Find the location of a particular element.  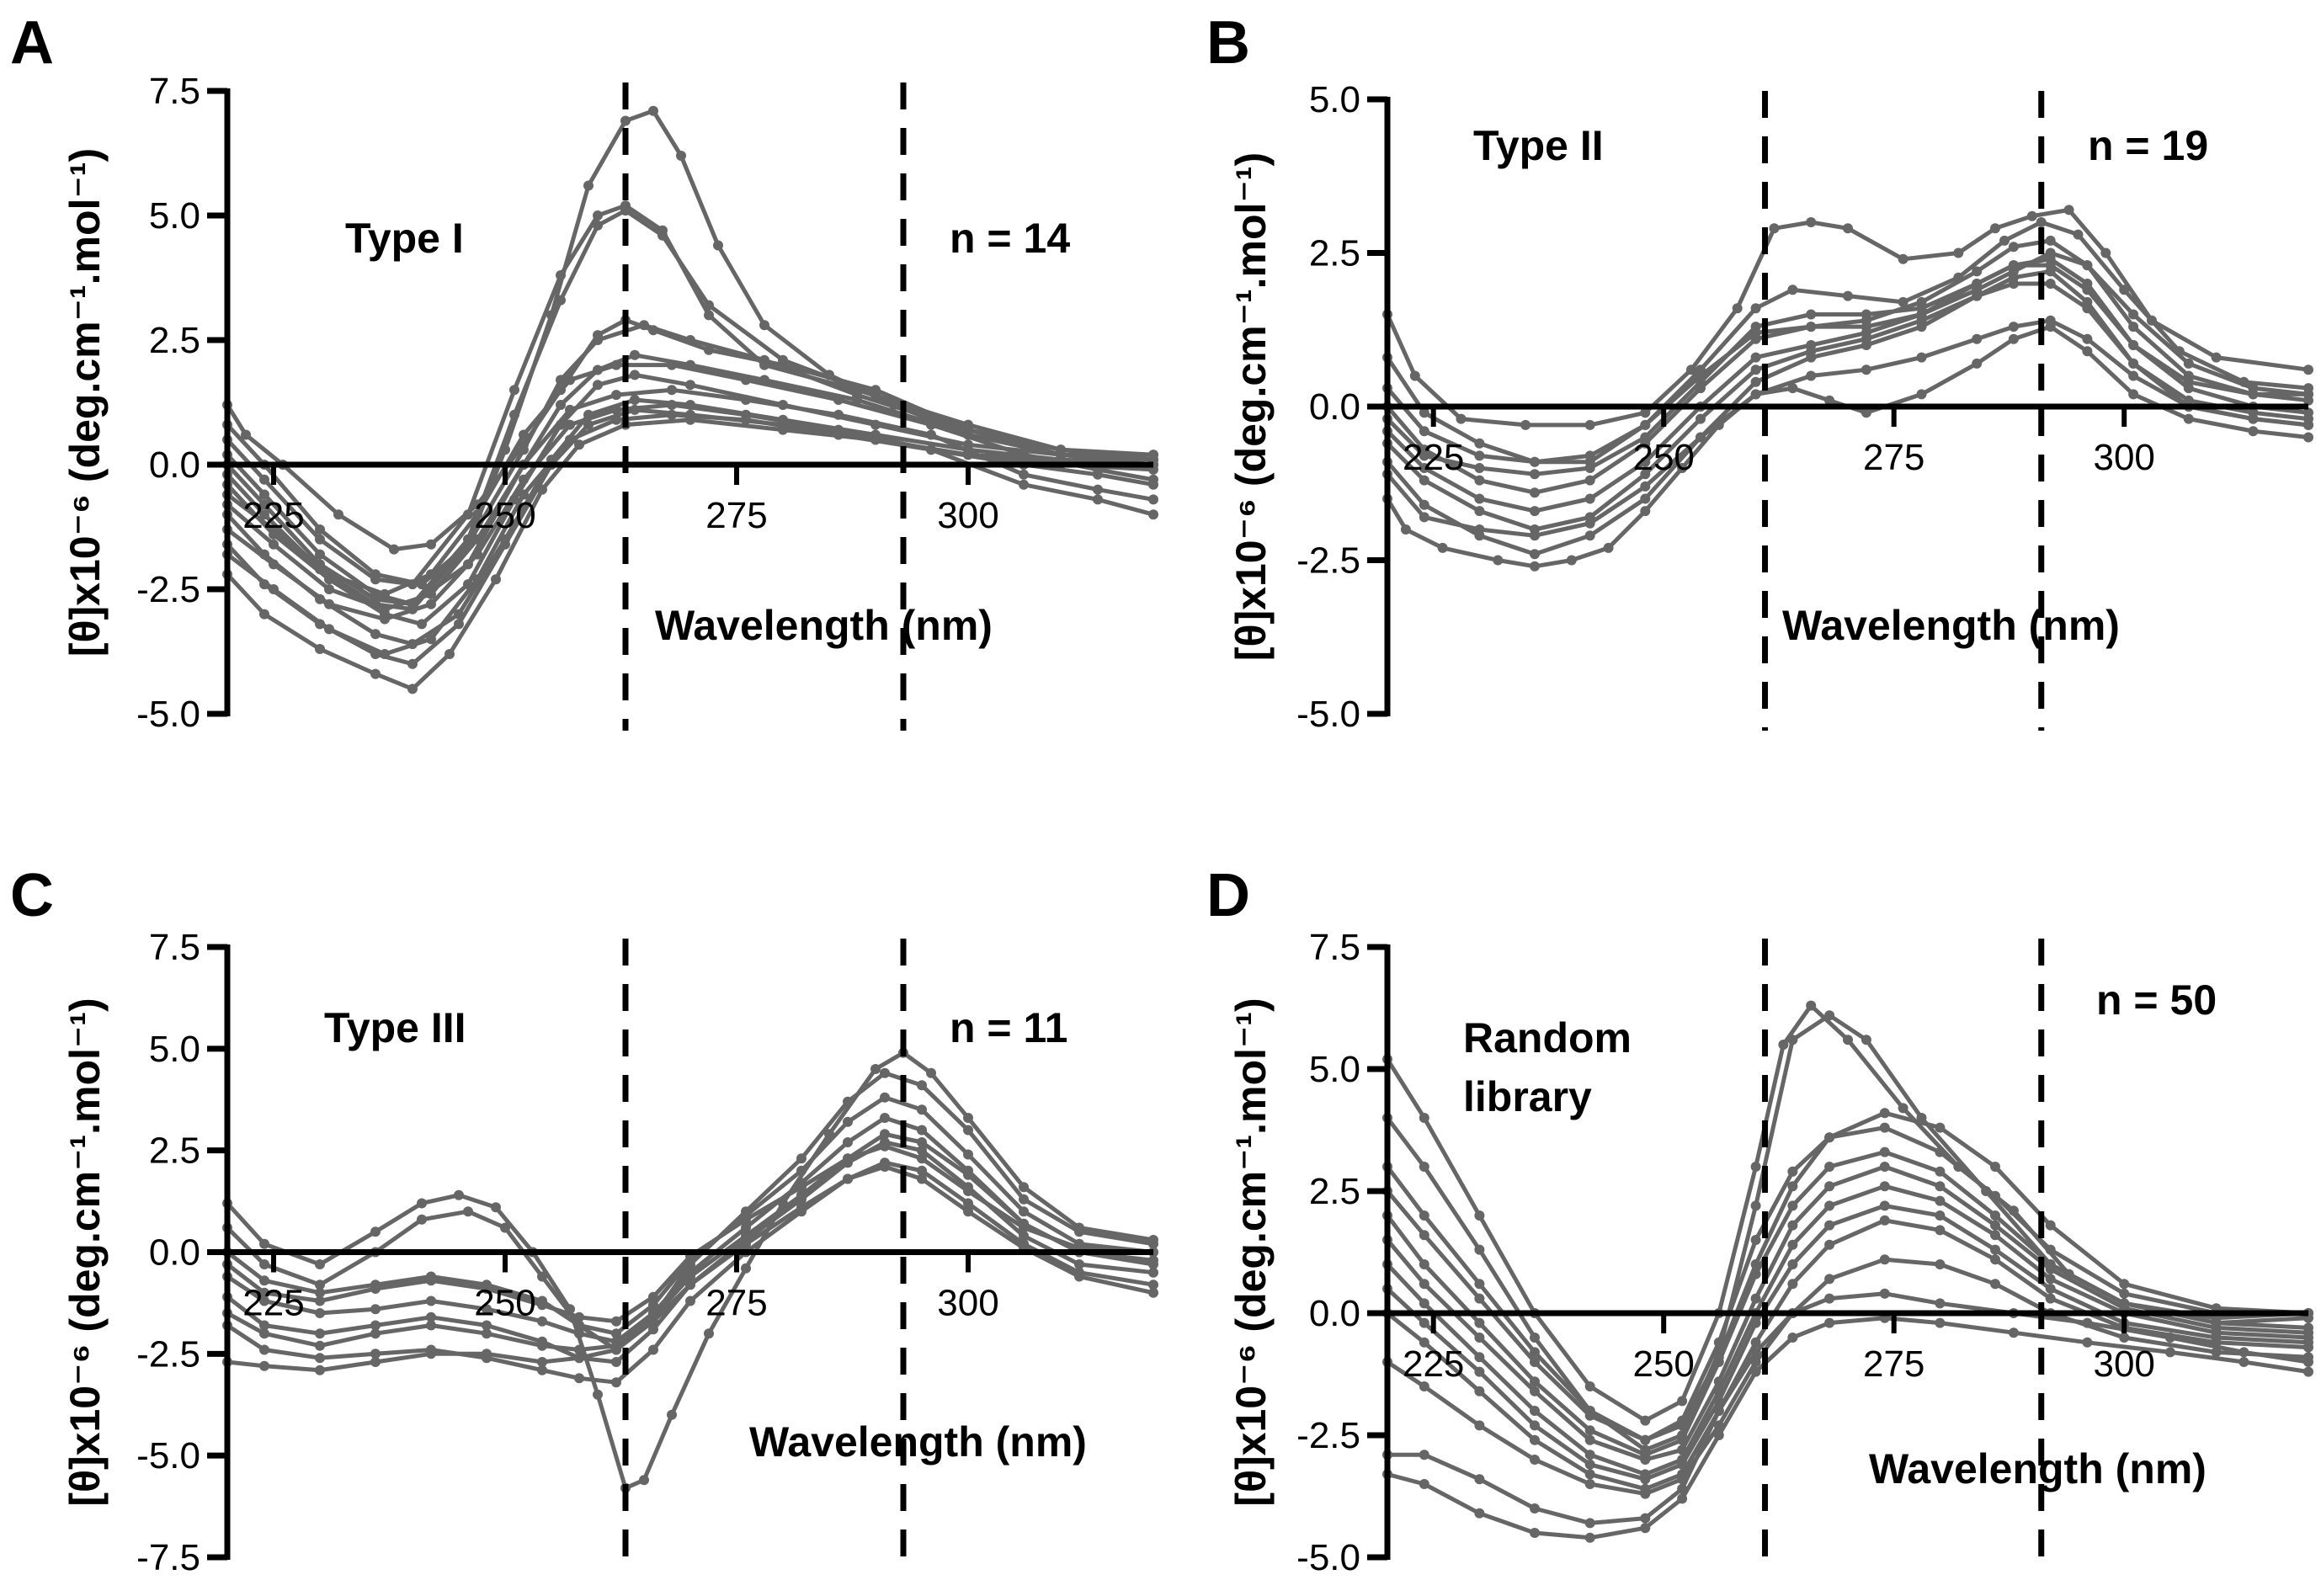

sample-count-label: n = 14 is located at coordinates (1010, 239).